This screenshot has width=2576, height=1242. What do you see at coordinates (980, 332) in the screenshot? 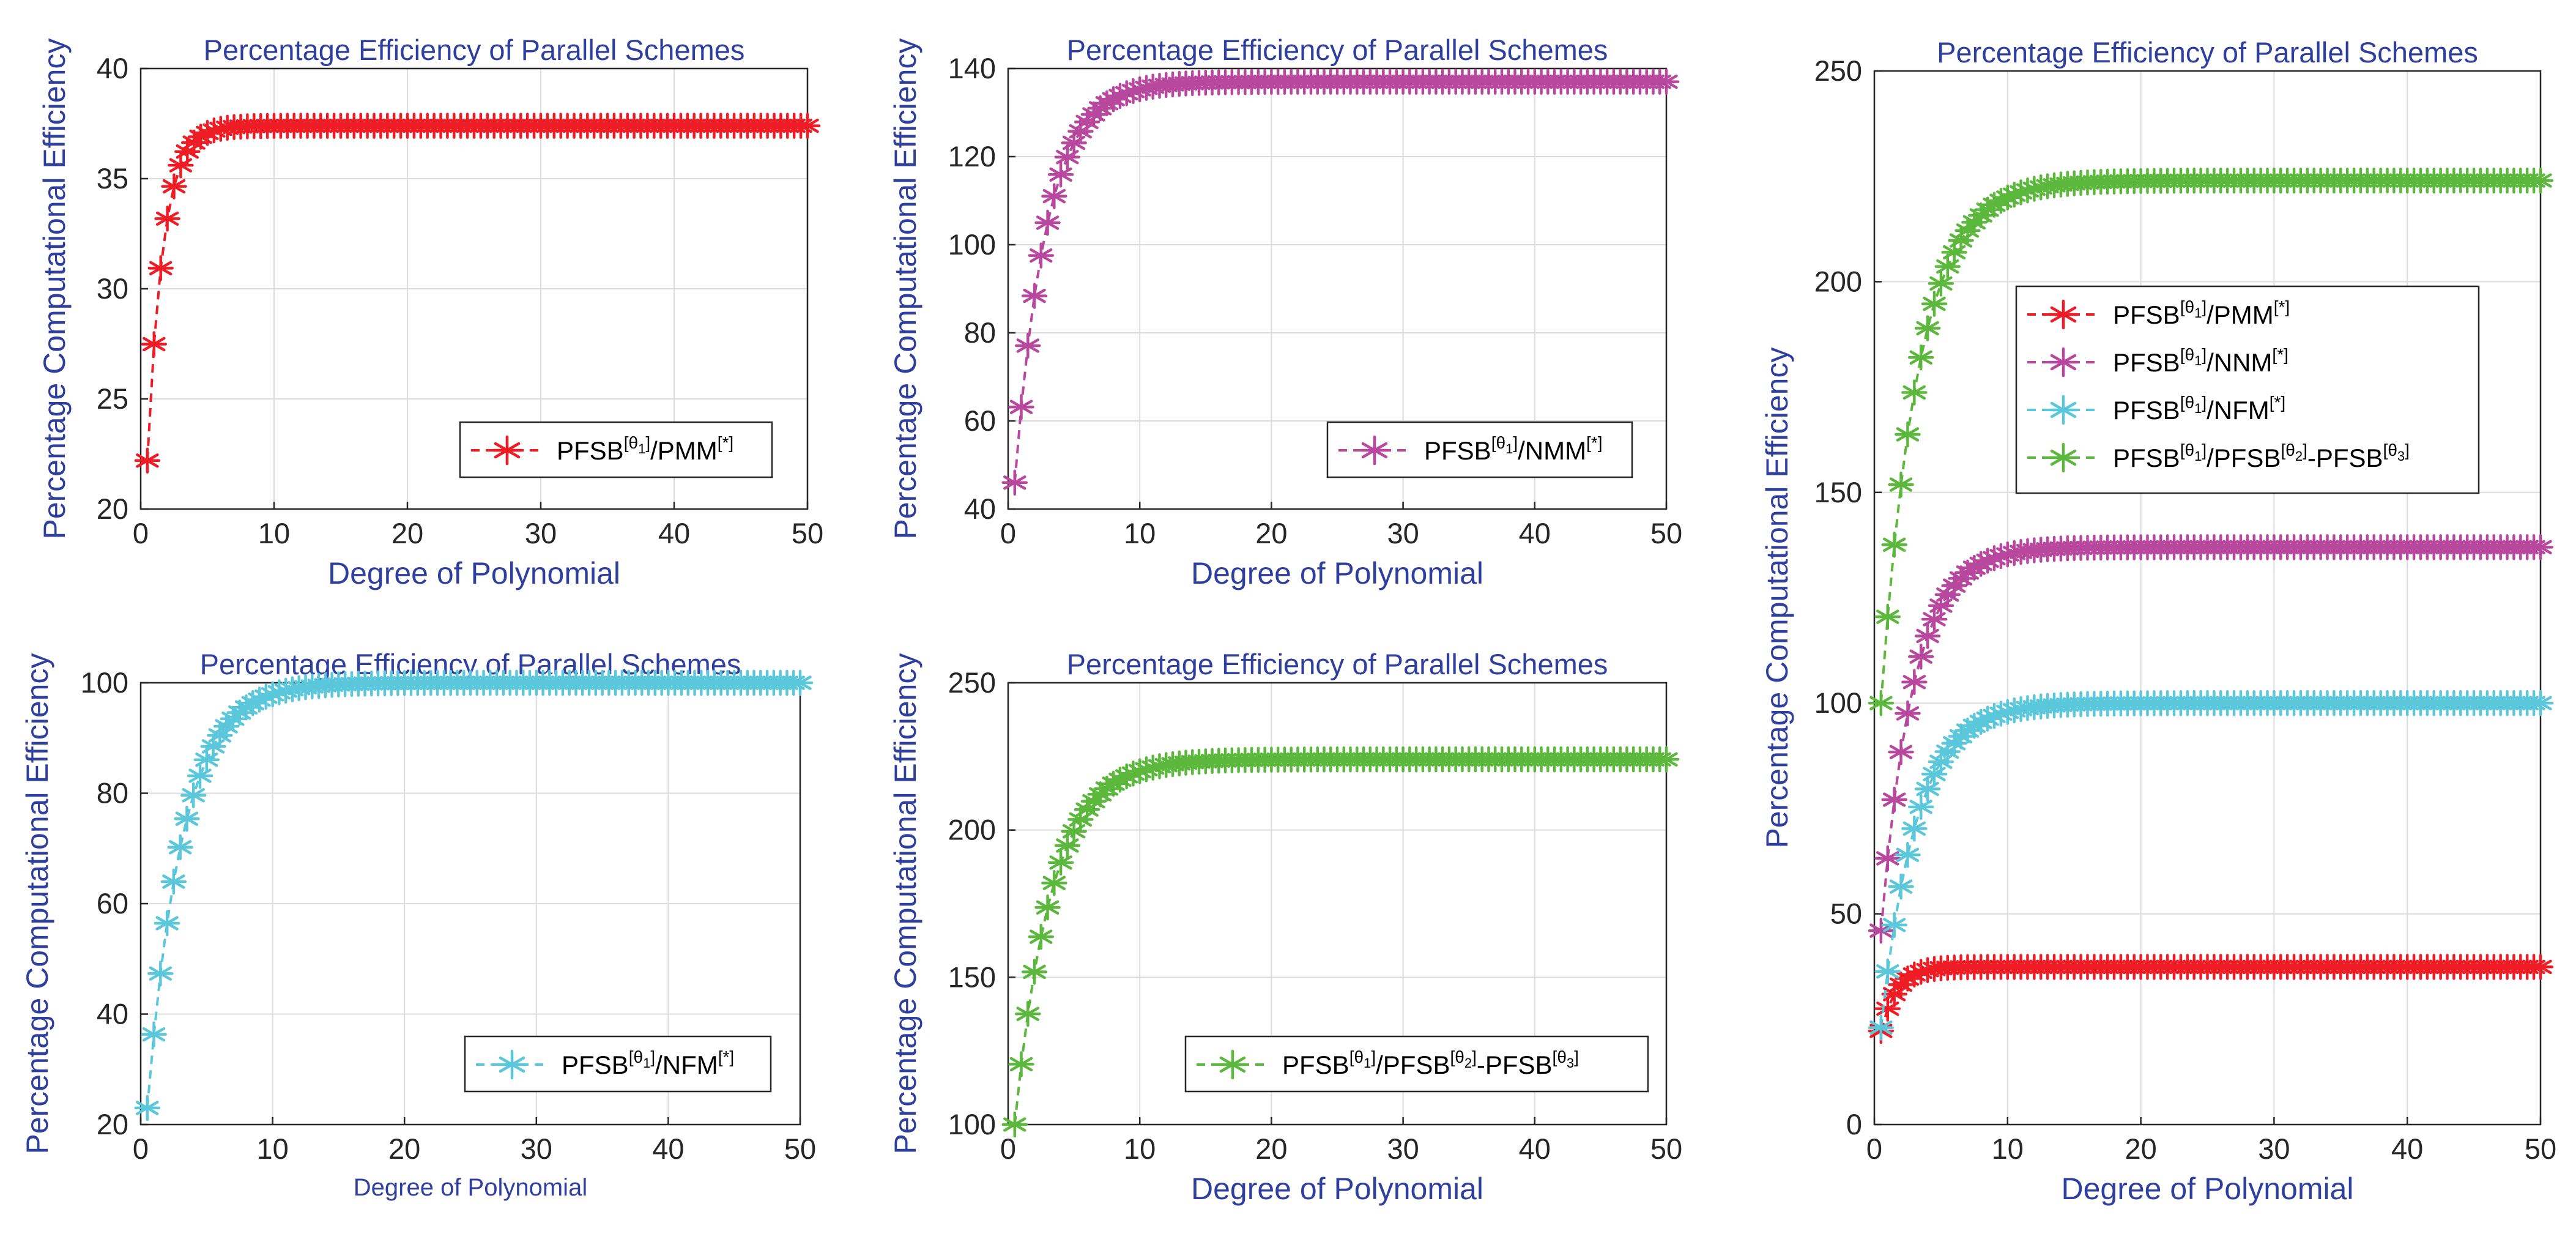
I see `y-tick-label: 80` at bounding box center [980, 332].